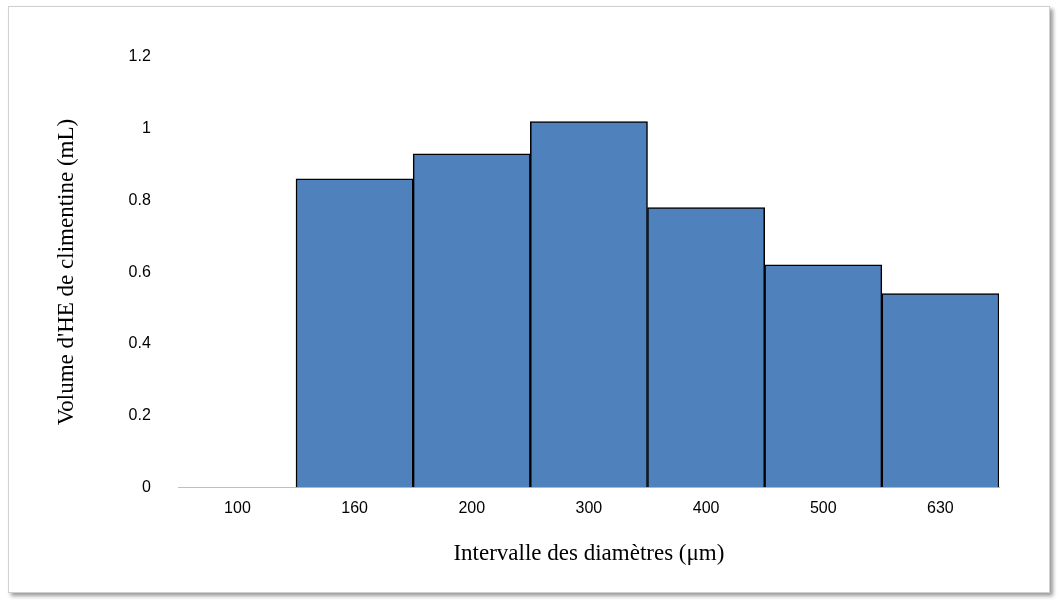 Image resolution: width=1060 pixels, height=603 pixels. Describe the element at coordinates (823, 508) in the screenshot. I see `x-tick-label: 500` at that location.